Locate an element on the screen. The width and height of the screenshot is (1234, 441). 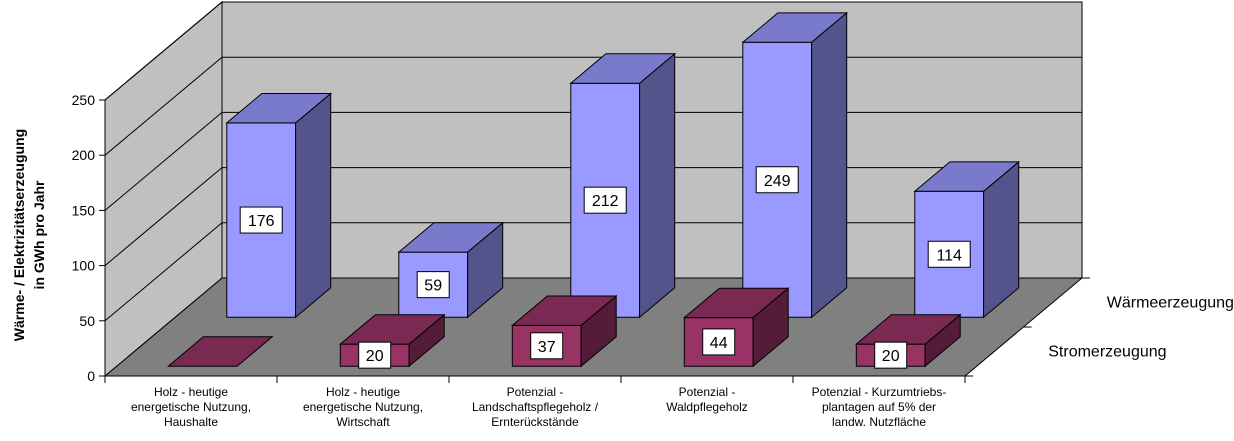
data-label: 37 is located at coordinates (547, 347).